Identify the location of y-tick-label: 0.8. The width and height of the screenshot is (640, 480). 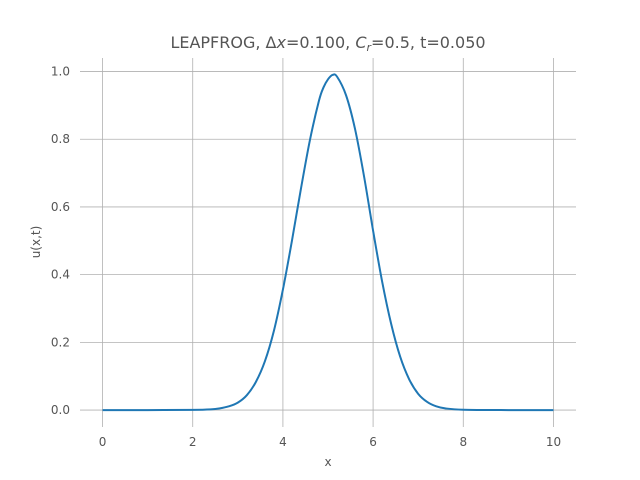
(60, 139).